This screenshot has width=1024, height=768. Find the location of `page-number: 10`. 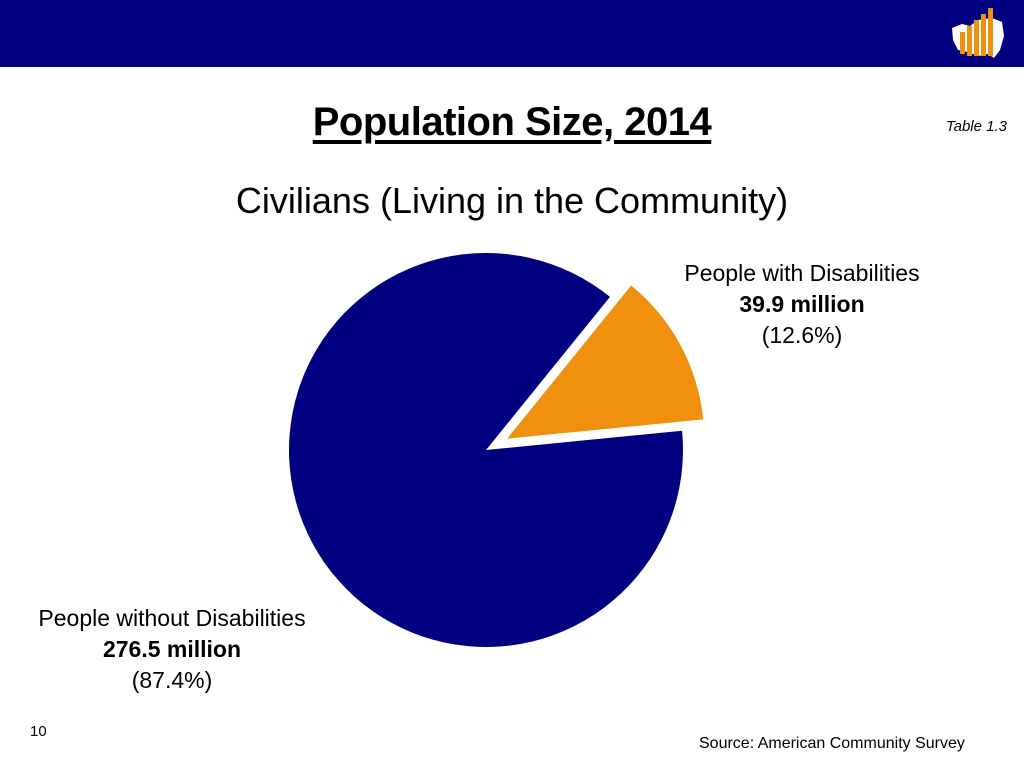

page-number: 10 is located at coordinates (38, 731).